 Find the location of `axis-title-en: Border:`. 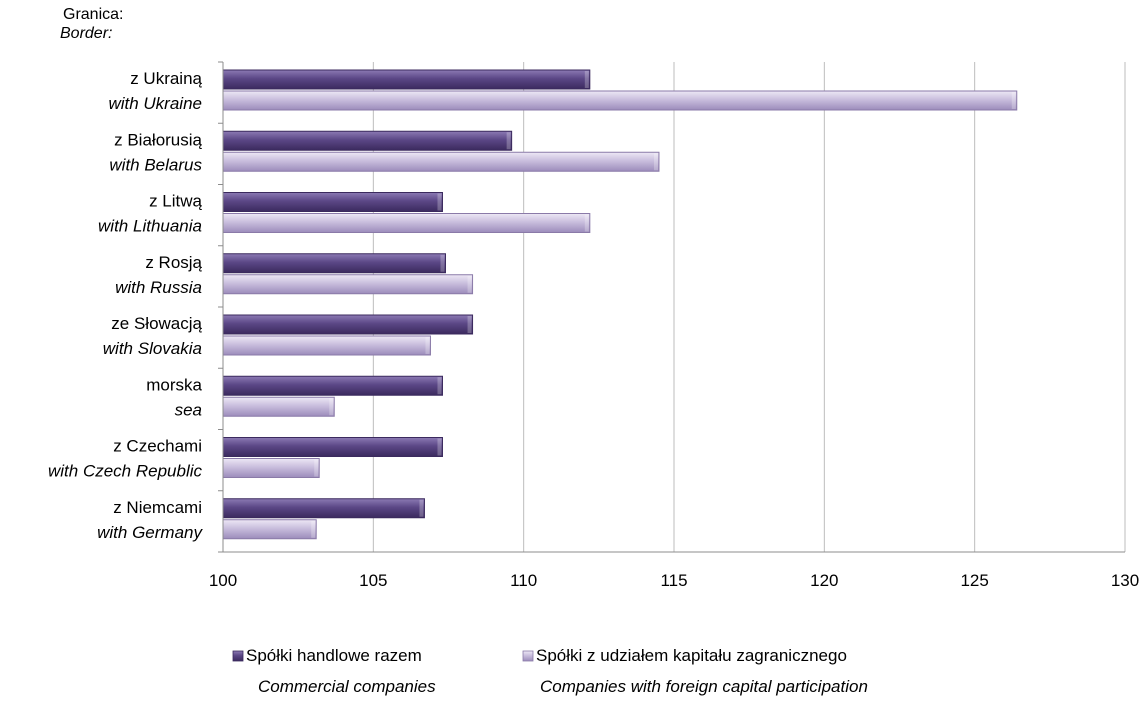

axis-title-en: Border: is located at coordinates (86, 33).